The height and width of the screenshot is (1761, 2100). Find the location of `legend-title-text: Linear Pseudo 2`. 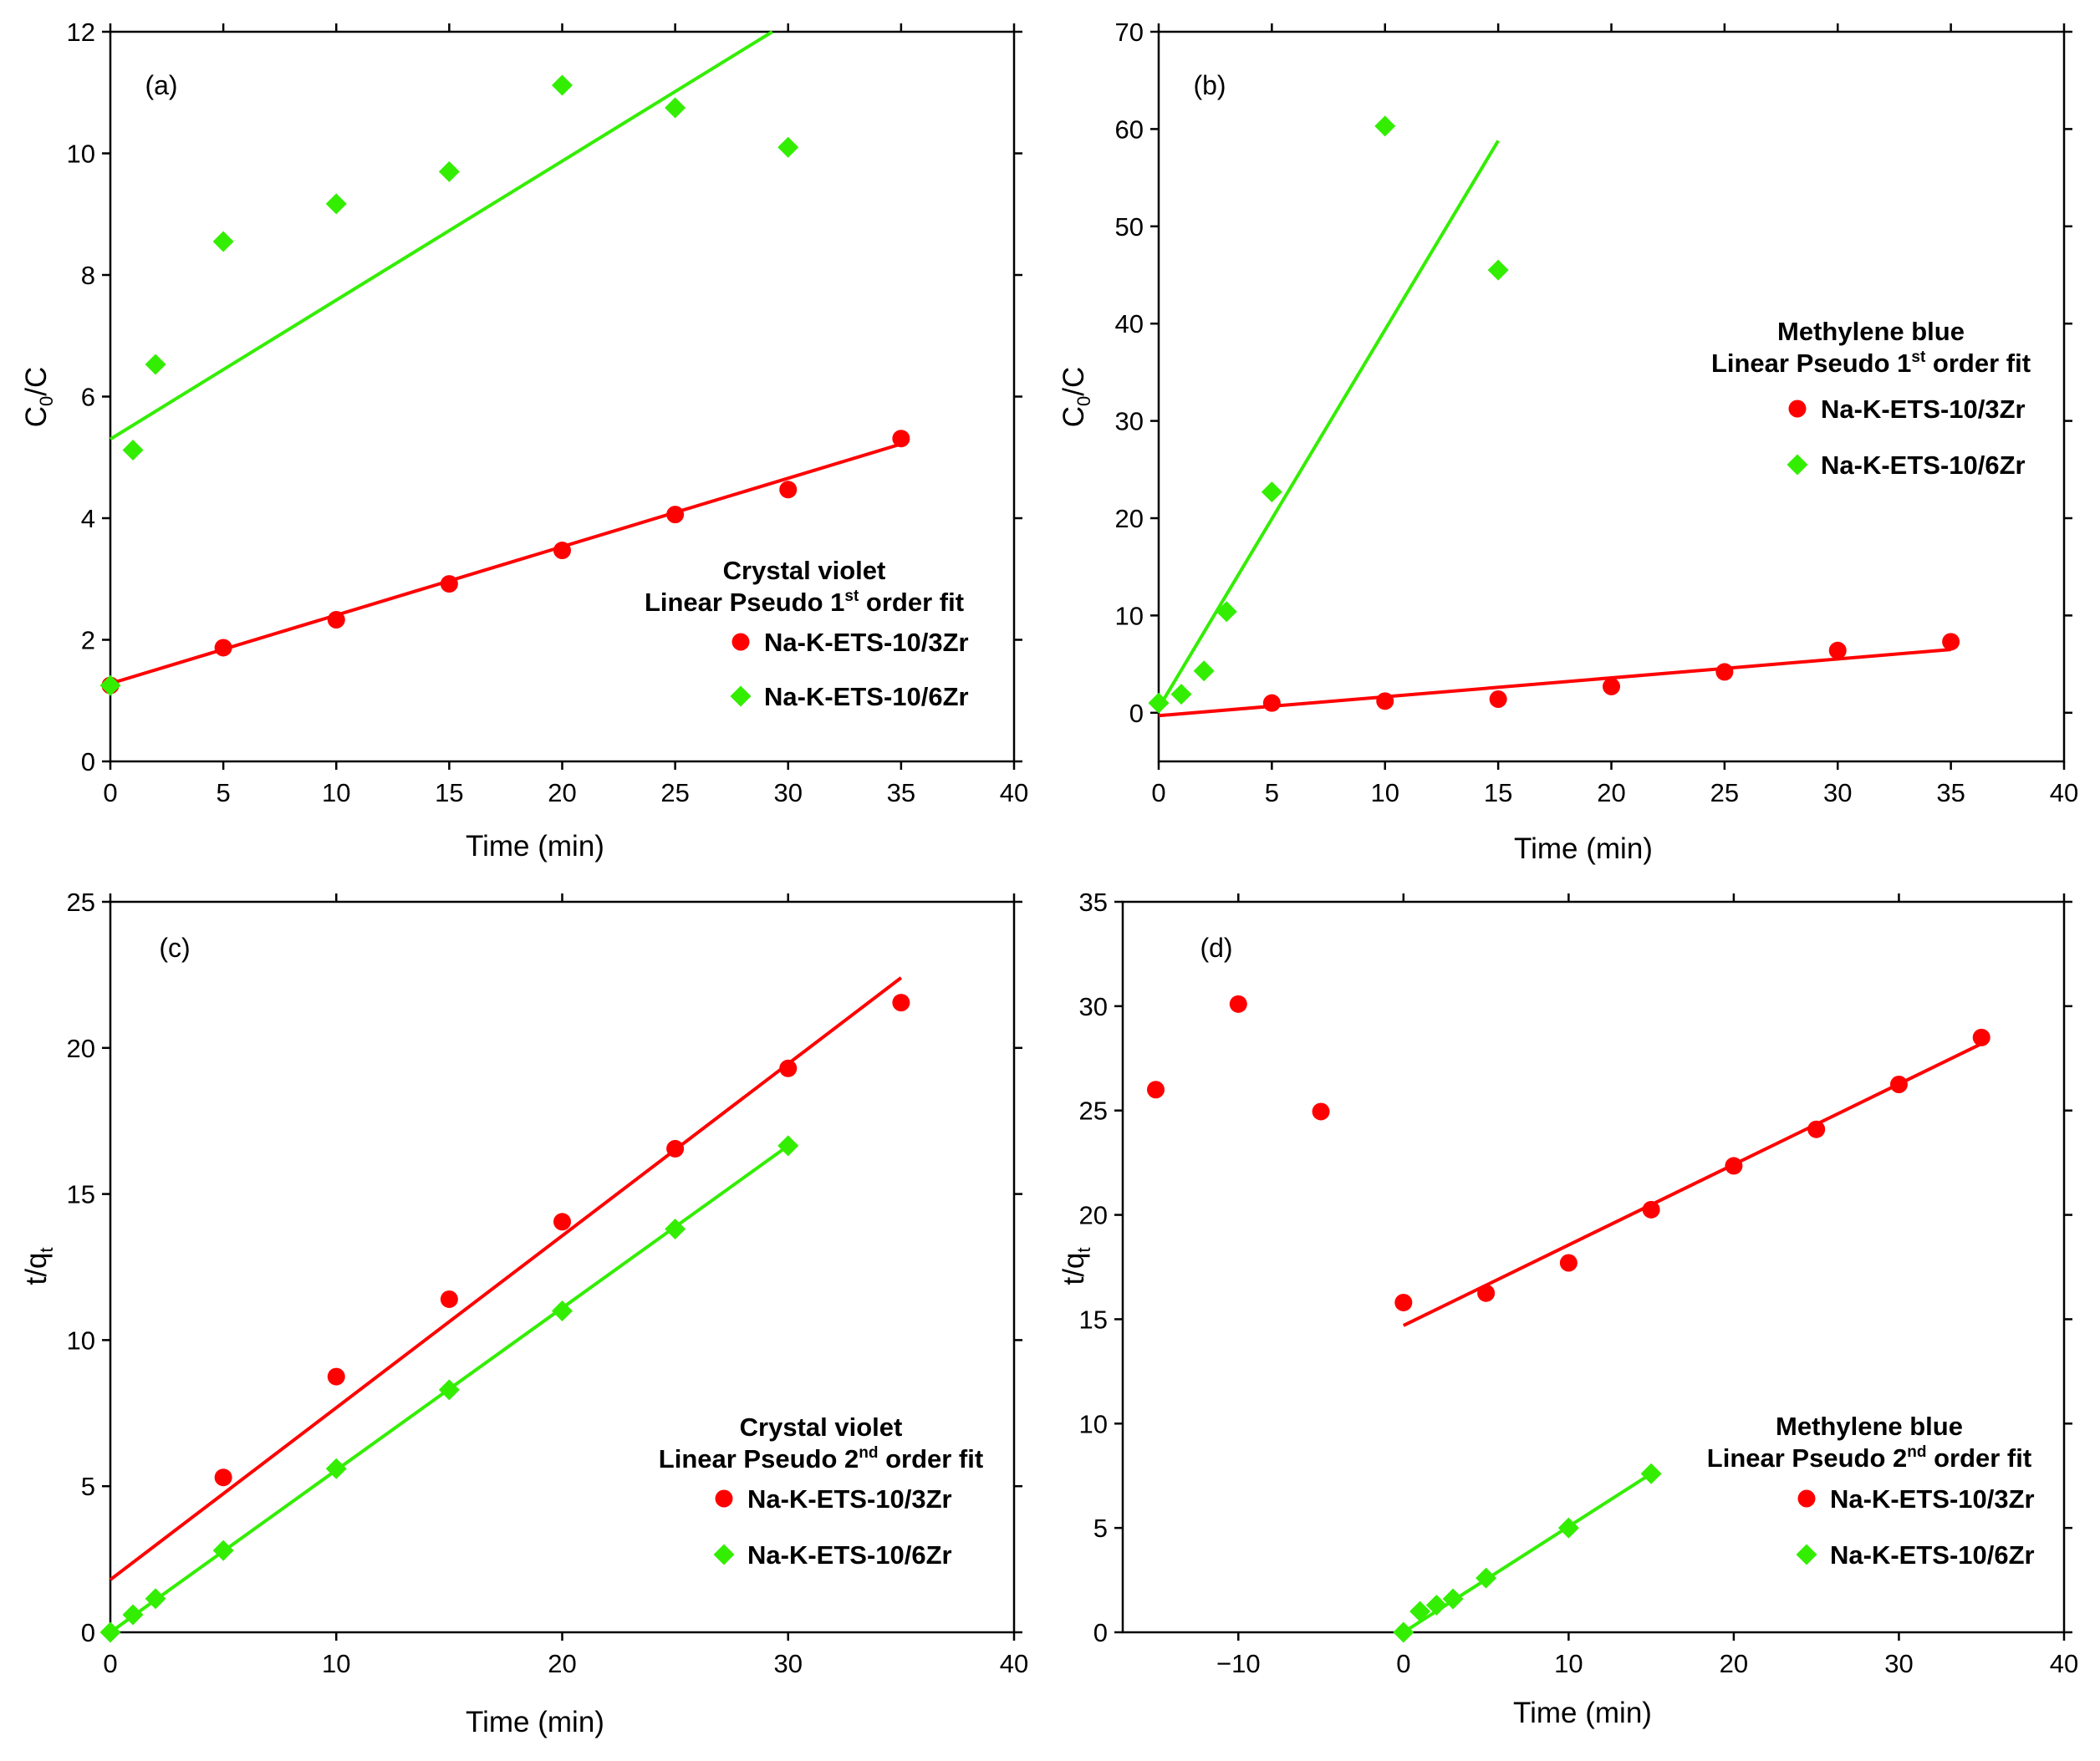

legend-title-text: Linear Pseudo 2 is located at coordinates (1807, 1458).